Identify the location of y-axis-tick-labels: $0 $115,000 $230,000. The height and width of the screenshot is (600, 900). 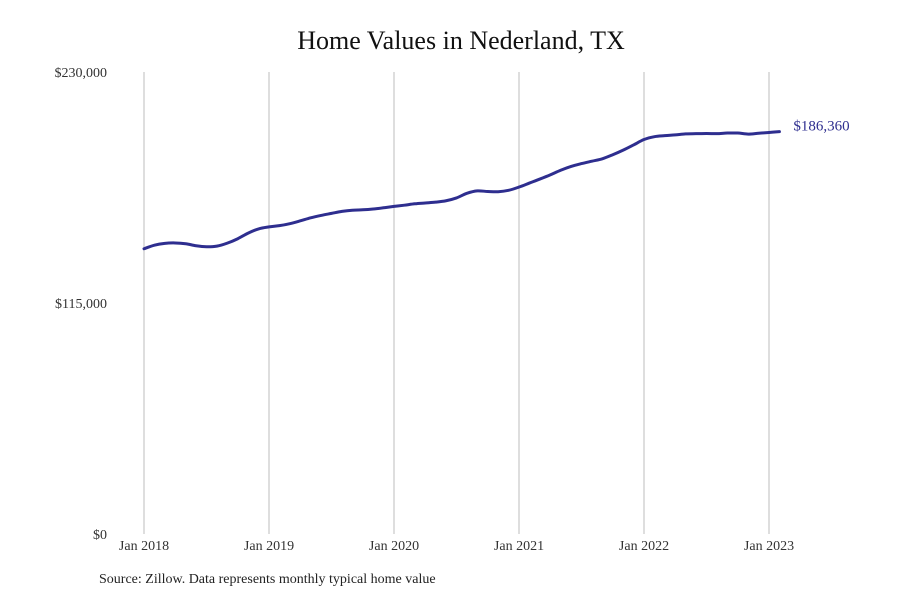
(81, 304).